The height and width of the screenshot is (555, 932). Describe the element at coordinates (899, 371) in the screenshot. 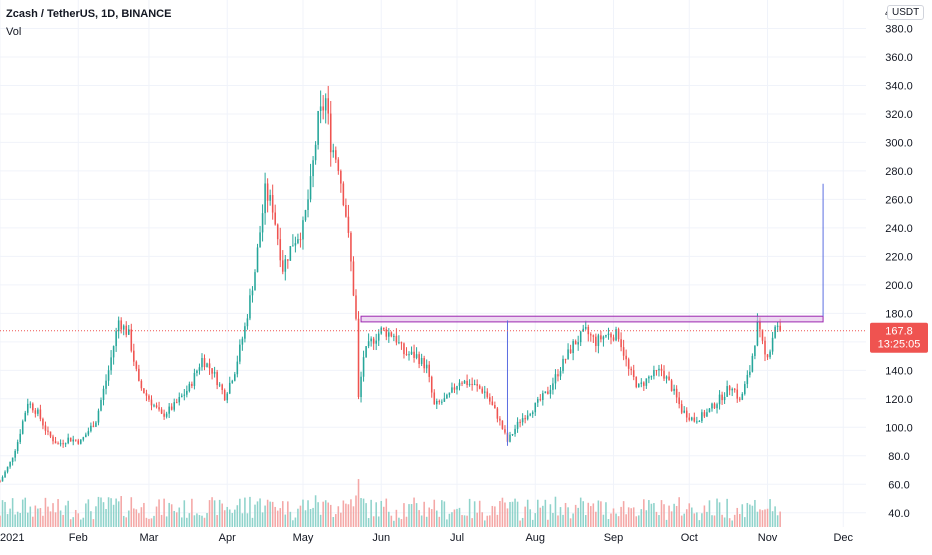

I see `y-tick-label: 140.0` at that location.